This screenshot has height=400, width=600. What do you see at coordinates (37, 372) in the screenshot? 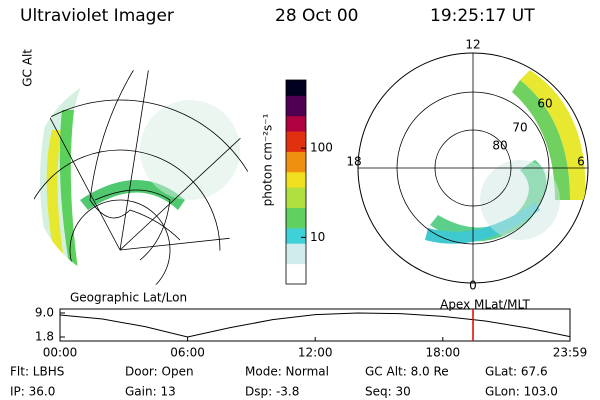
I see `info-field: Flt: LBHS` at bounding box center [37, 372].